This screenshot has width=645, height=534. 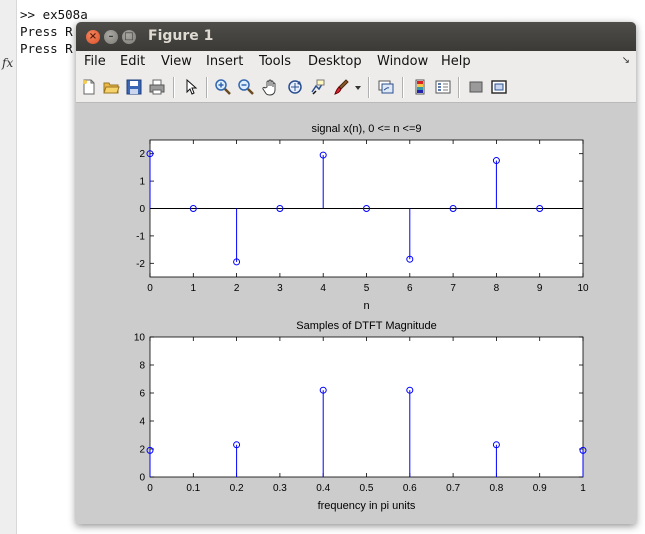 I want to click on x-tick-label: 0.5, so click(x=367, y=488).